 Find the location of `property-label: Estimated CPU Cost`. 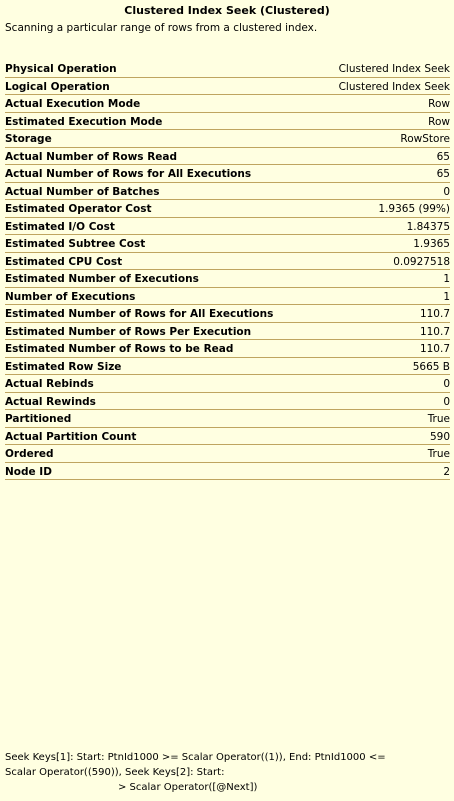

property-label: Estimated CPU Cost is located at coordinates (64, 261).